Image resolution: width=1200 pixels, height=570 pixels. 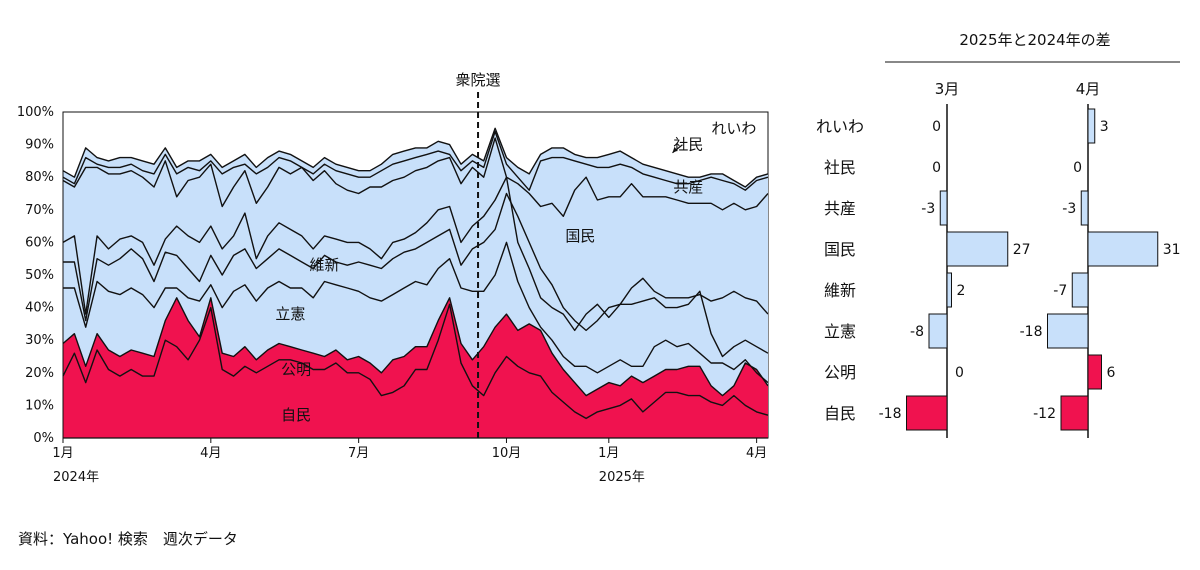 I want to click on category-label: れいわ, so click(x=840, y=126).